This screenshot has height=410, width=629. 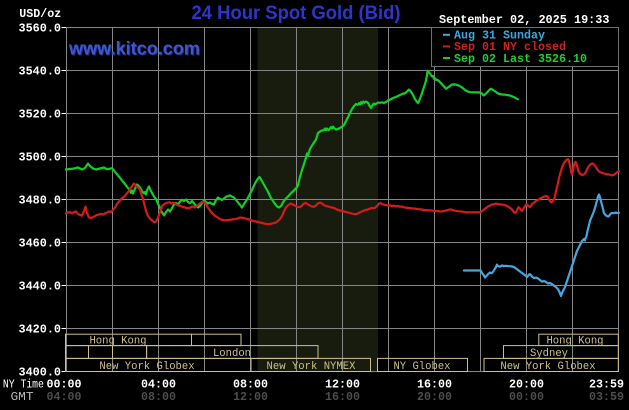 What do you see at coordinates (23, 384) in the screenshot?
I see `svg-text: NY Time` at bounding box center [23, 384].